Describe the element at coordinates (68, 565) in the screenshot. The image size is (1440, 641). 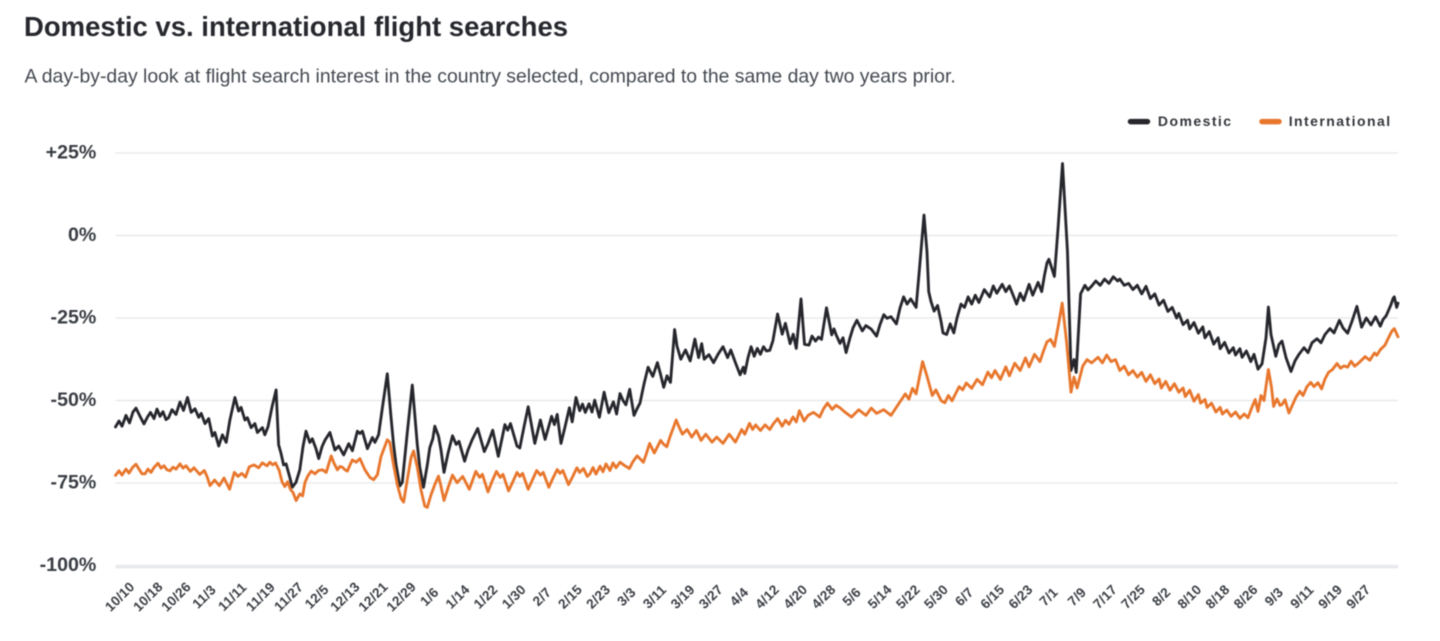
I see `svg-text: -100%` at that location.